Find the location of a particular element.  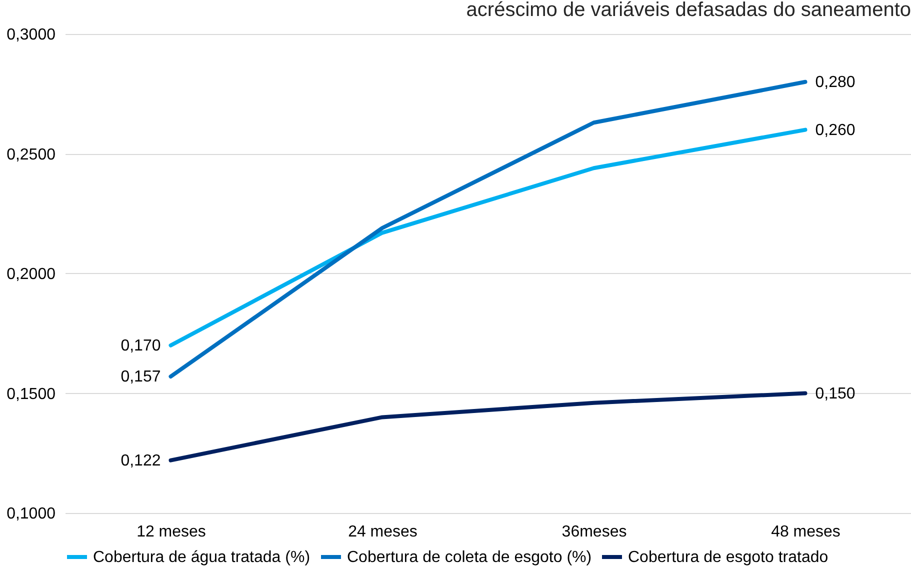

data-label: 0,170 is located at coordinates (140, 345).